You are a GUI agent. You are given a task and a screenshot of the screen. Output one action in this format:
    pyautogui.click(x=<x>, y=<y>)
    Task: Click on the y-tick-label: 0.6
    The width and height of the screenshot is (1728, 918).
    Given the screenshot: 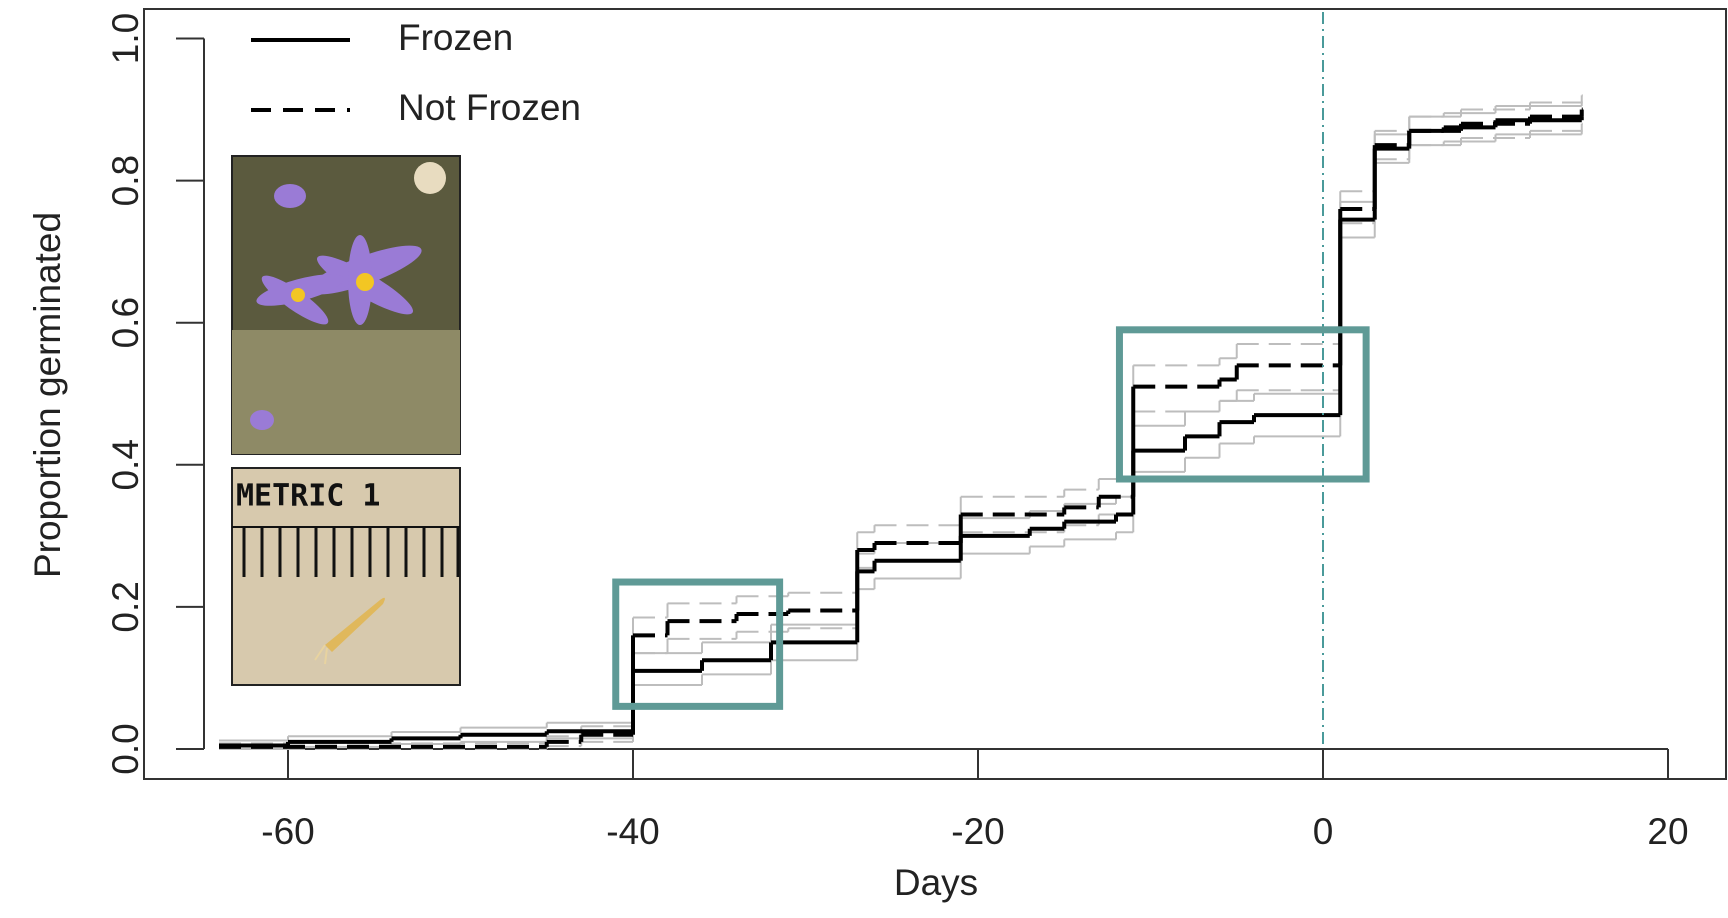 What is the action you would take?
    pyautogui.click(x=125, y=322)
    